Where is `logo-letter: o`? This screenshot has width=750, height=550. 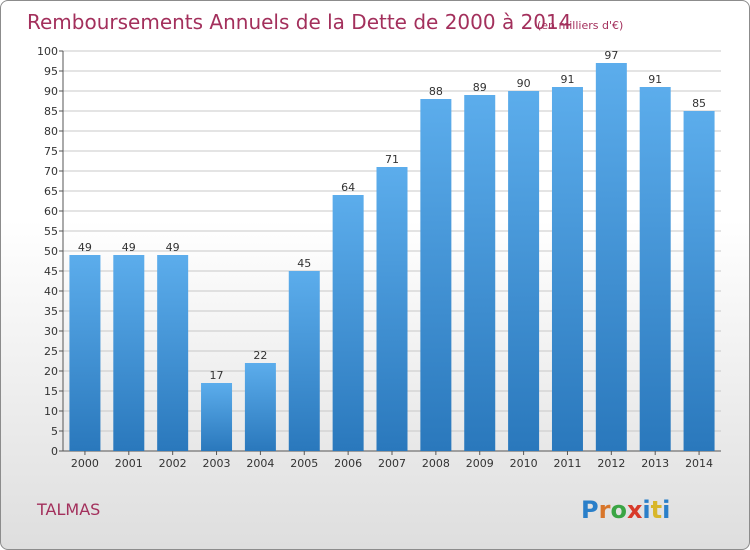 logo-letter: o is located at coordinates (618, 510).